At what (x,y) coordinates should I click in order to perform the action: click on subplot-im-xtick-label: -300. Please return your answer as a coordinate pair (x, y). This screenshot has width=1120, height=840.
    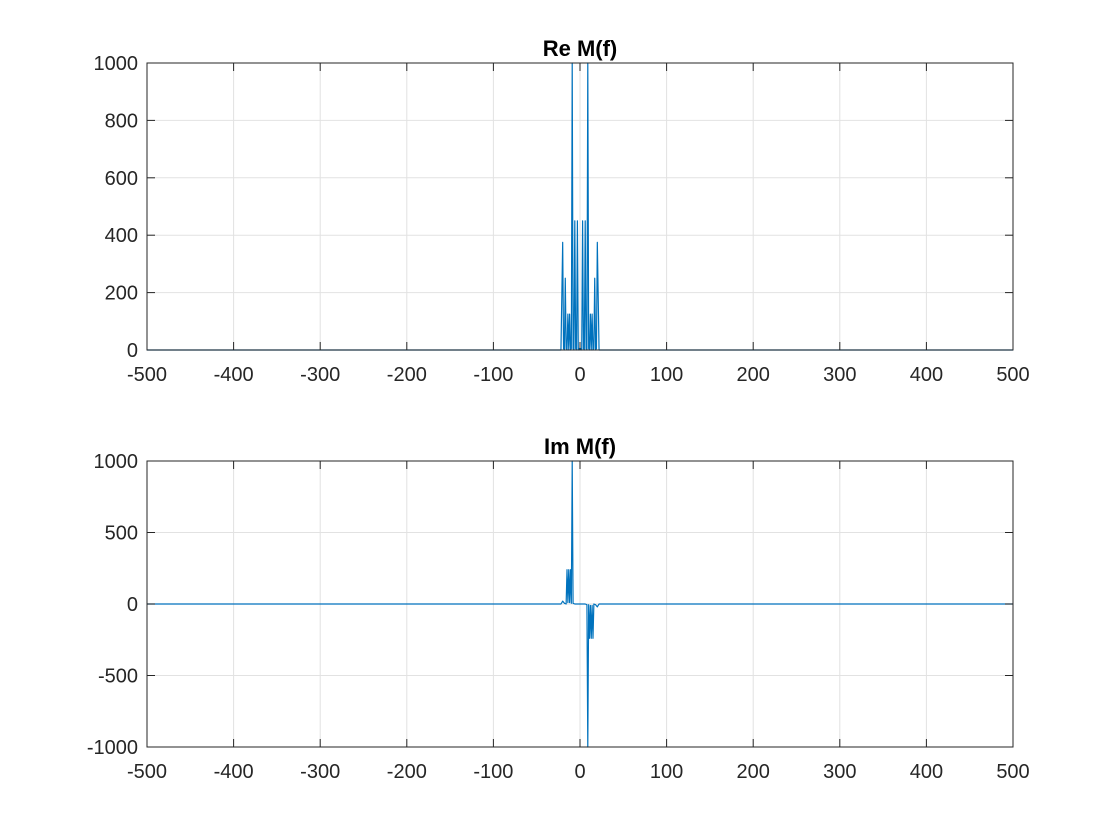
    Looking at the image, I should click on (320, 772).